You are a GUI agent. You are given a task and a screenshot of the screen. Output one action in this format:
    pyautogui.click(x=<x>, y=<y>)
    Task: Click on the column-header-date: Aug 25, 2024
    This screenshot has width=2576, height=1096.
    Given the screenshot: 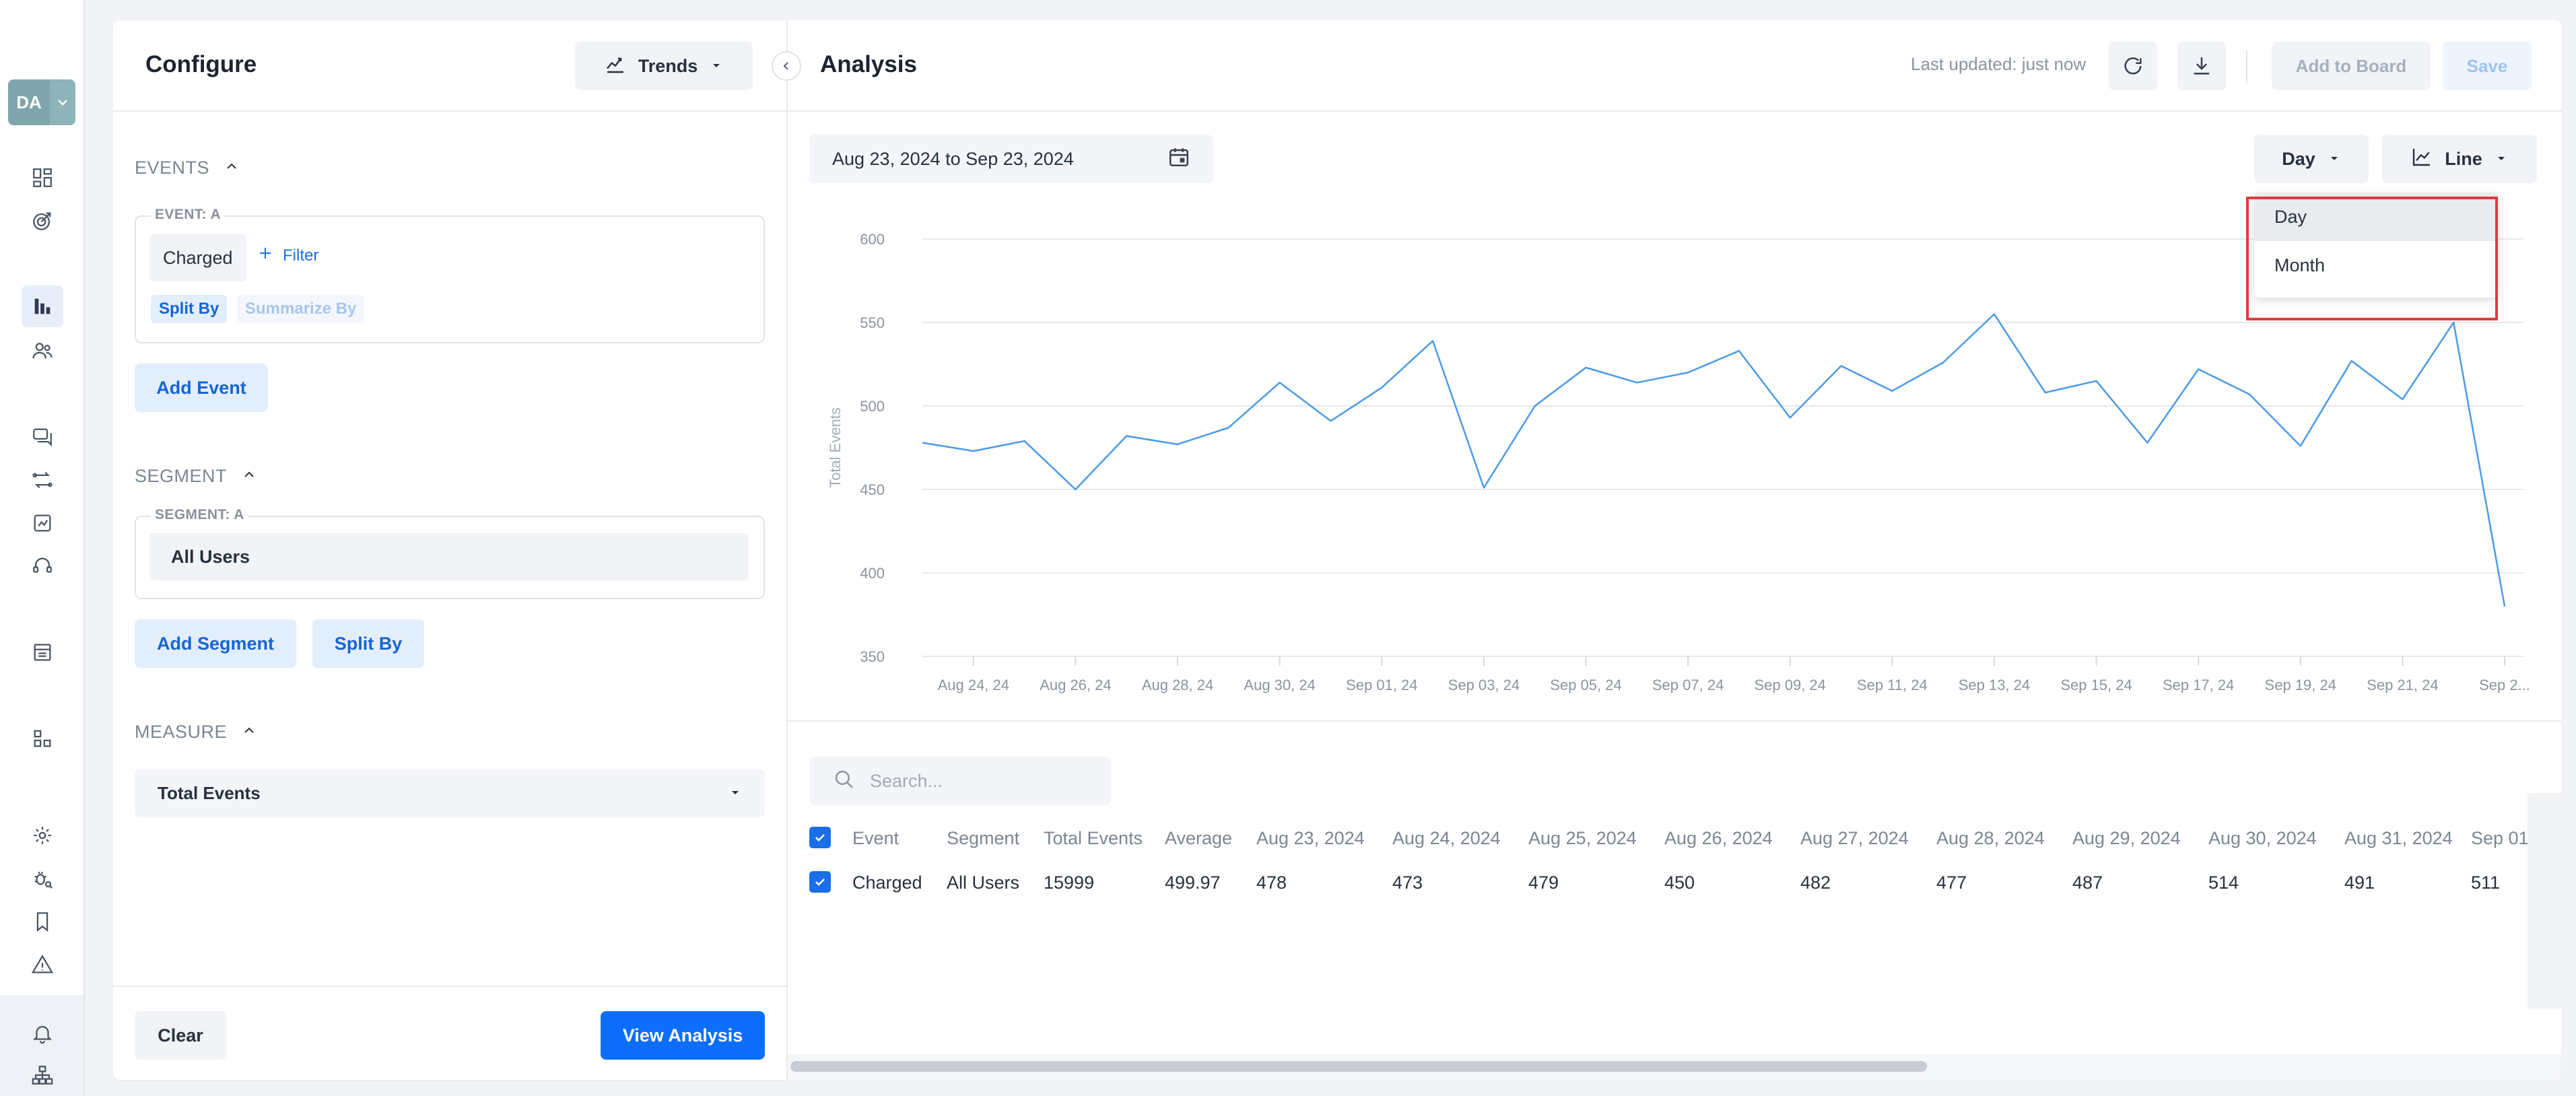 What is the action you would take?
    pyautogui.click(x=1582, y=838)
    